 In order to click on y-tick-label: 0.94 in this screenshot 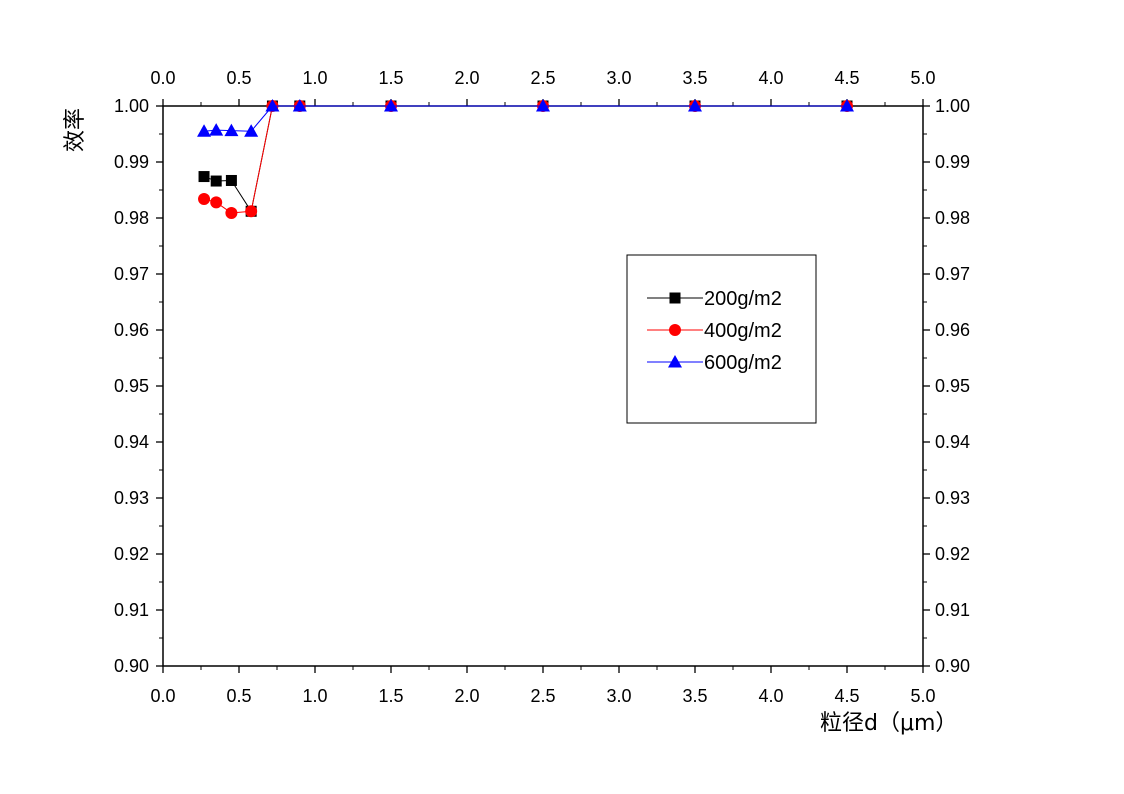, I will do `click(131, 442)`.